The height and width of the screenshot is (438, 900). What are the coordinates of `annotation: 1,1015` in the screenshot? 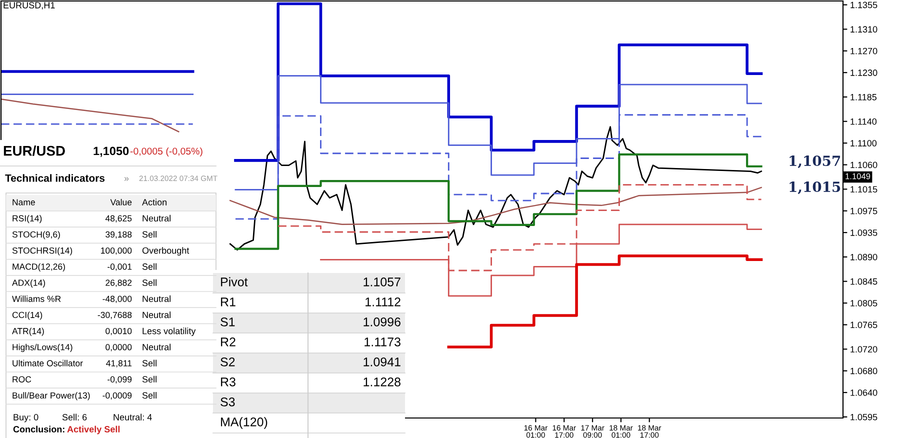 It's located at (815, 188).